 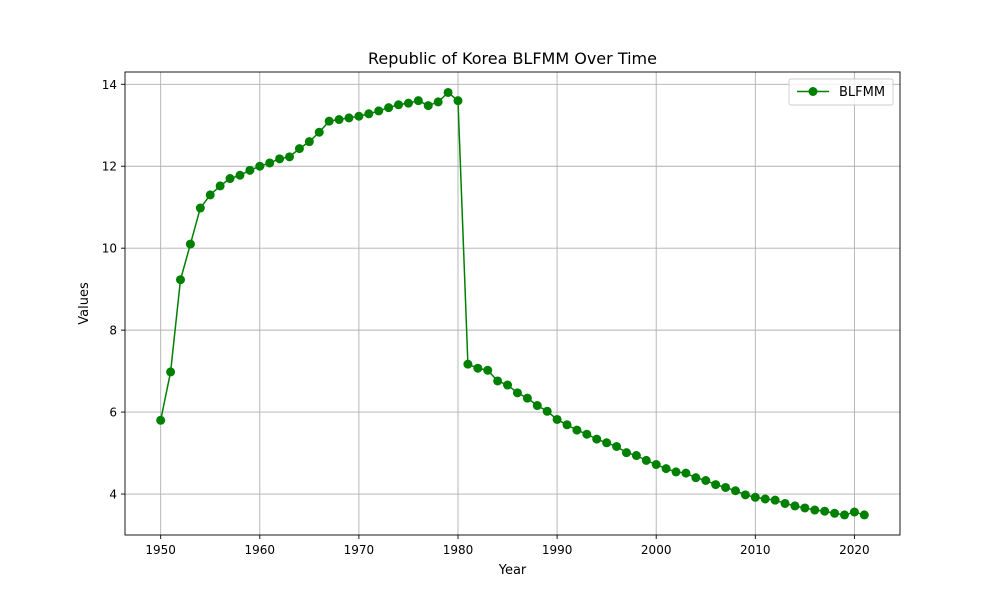 I want to click on x-tick-label: 1960, so click(x=260, y=550).